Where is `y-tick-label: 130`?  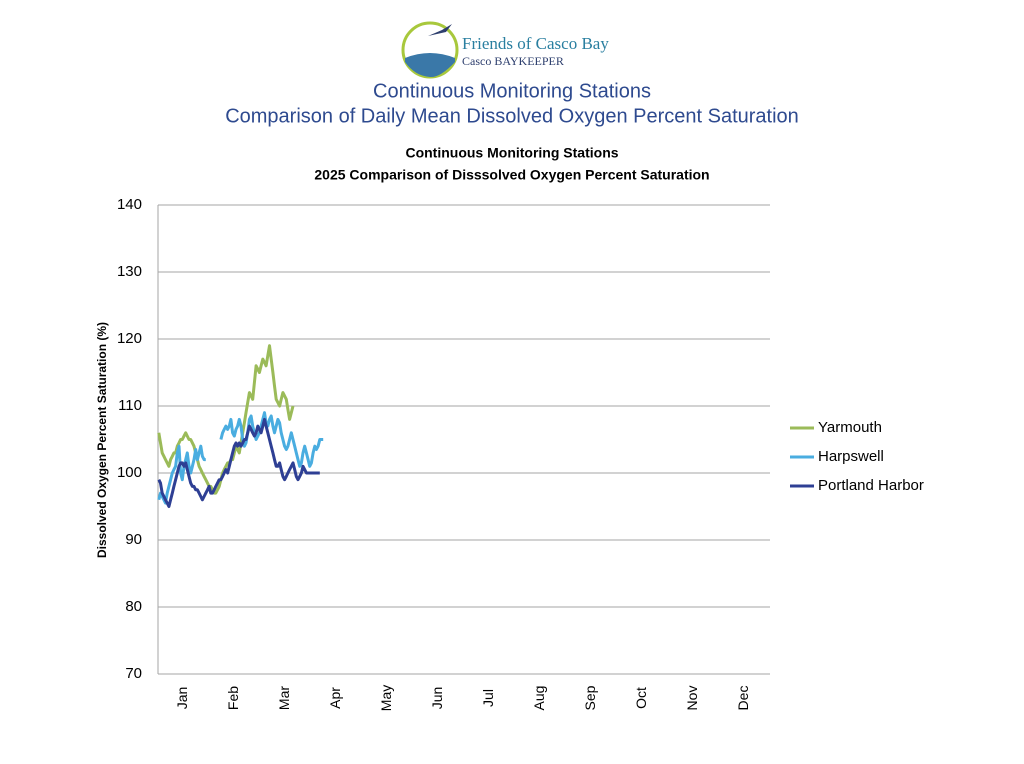
y-tick-label: 130 is located at coordinates (129, 271).